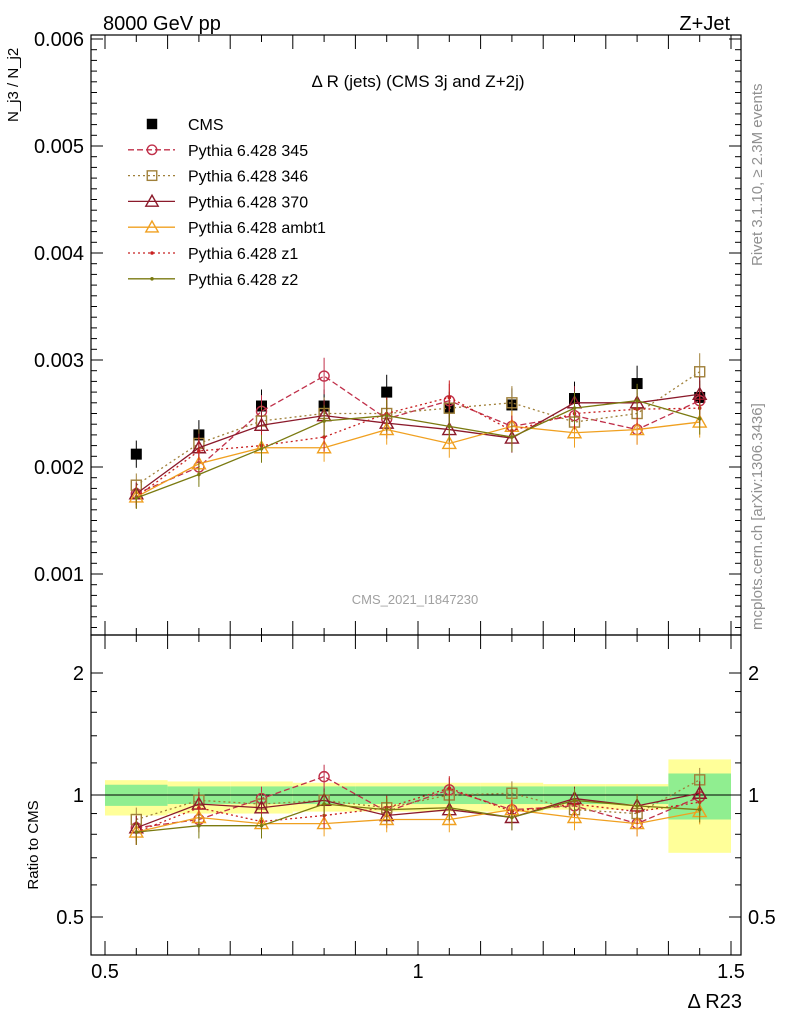 The image size is (786, 1024). I want to click on legend-entry: Pythia 6.428 ambt1, so click(227, 228).